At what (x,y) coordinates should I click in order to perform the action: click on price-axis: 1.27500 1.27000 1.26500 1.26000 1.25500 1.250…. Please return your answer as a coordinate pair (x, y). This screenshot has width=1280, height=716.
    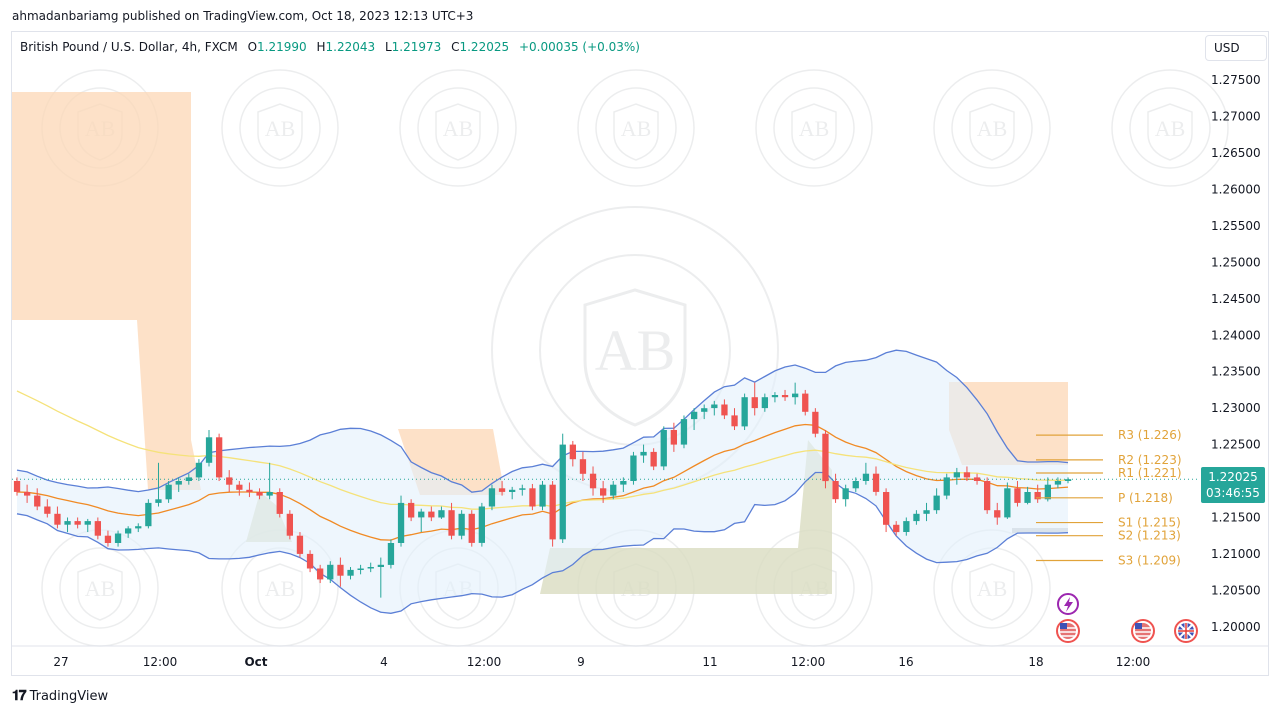
    Looking at the image, I should click on (1236, 353).